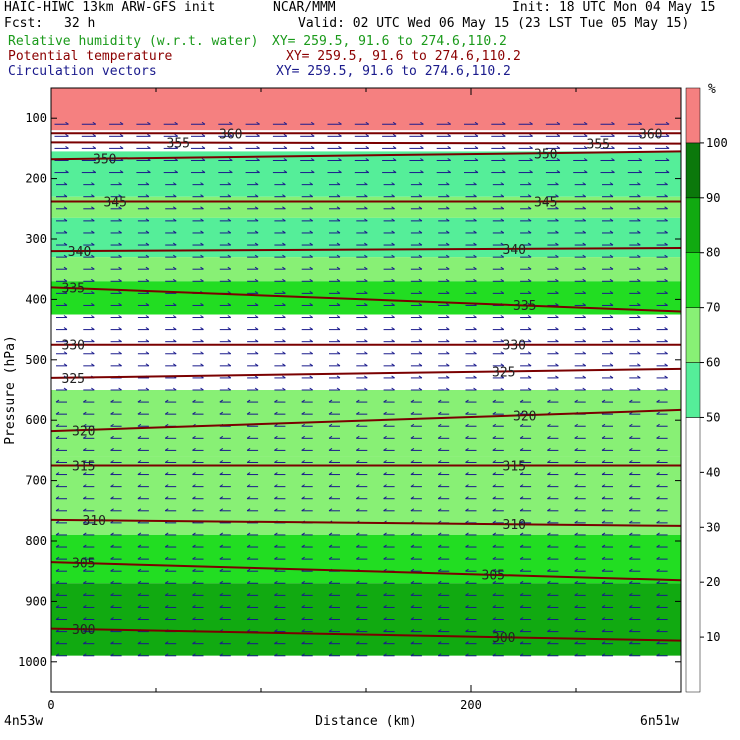 Image resolution: width=740 pixels, height=740 pixels. Describe the element at coordinates (104, 160) in the screenshot. I see `theta-label-350-0: 350` at that location.